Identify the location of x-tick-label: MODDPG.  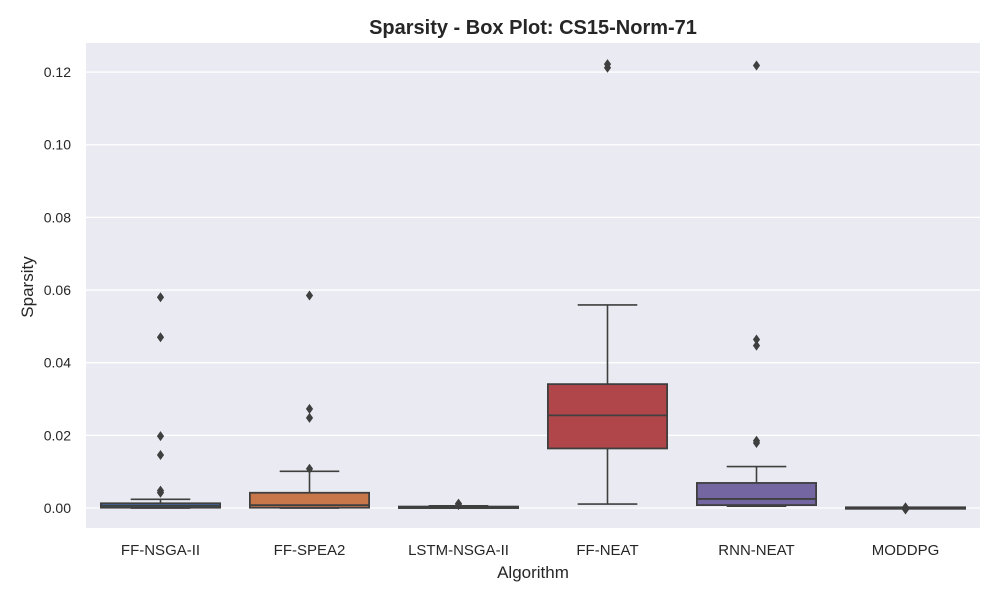
(906, 550).